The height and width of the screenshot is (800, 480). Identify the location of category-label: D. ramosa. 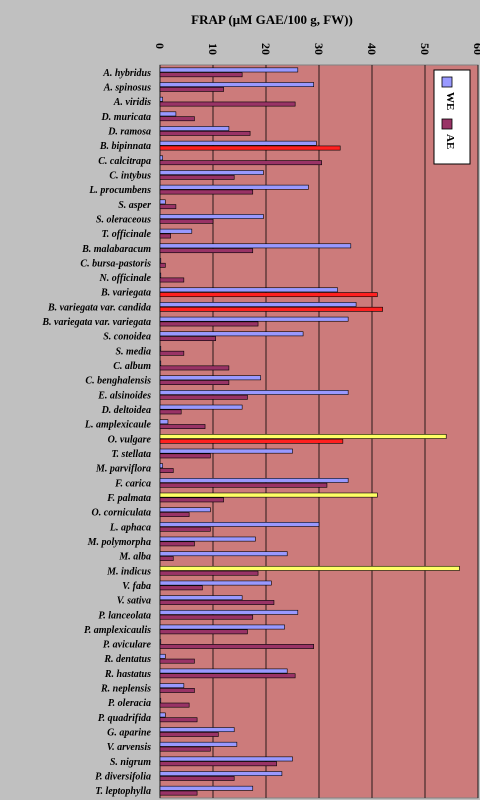
(129, 131).